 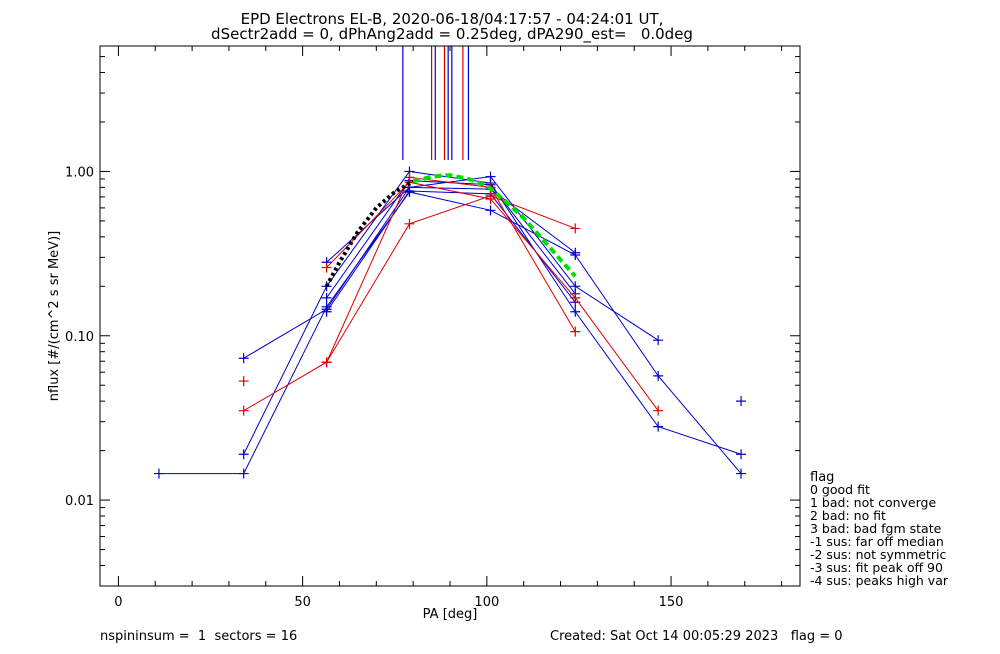 What do you see at coordinates (822, 477) in the screenshot?
I see `legend-title: flag` at bounding box center [822, 477].